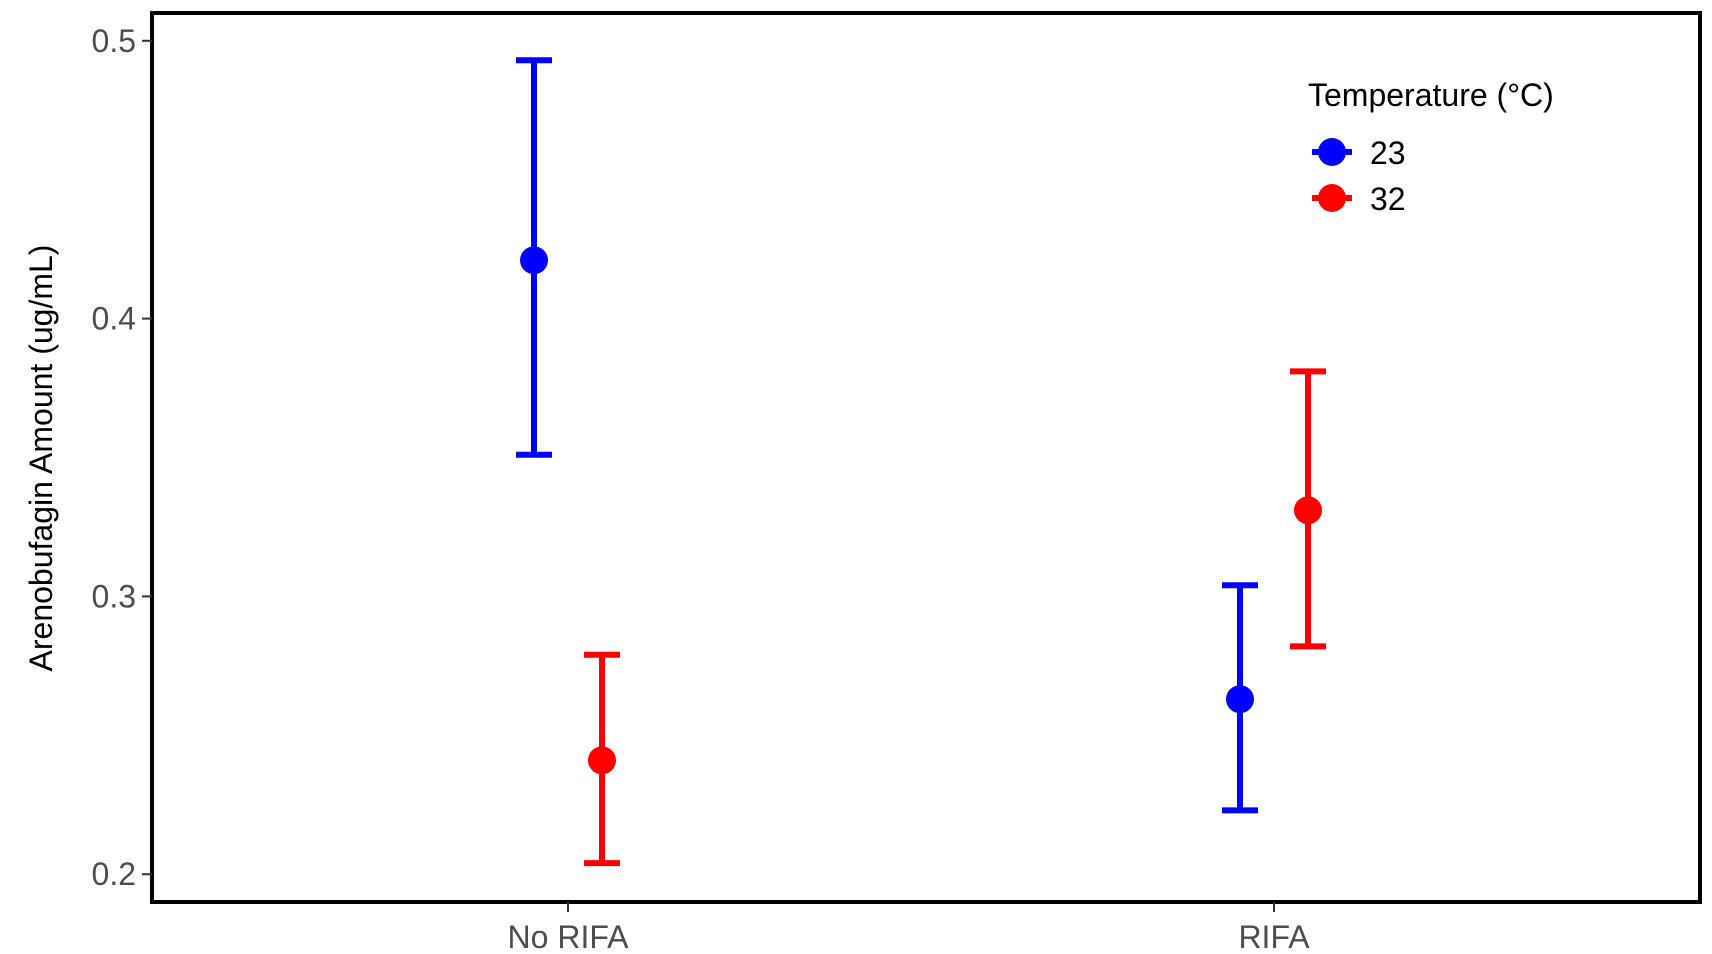 This screenshot has width=1712, height=954. I want to click on legend-label: 32, so click(1388, 199).